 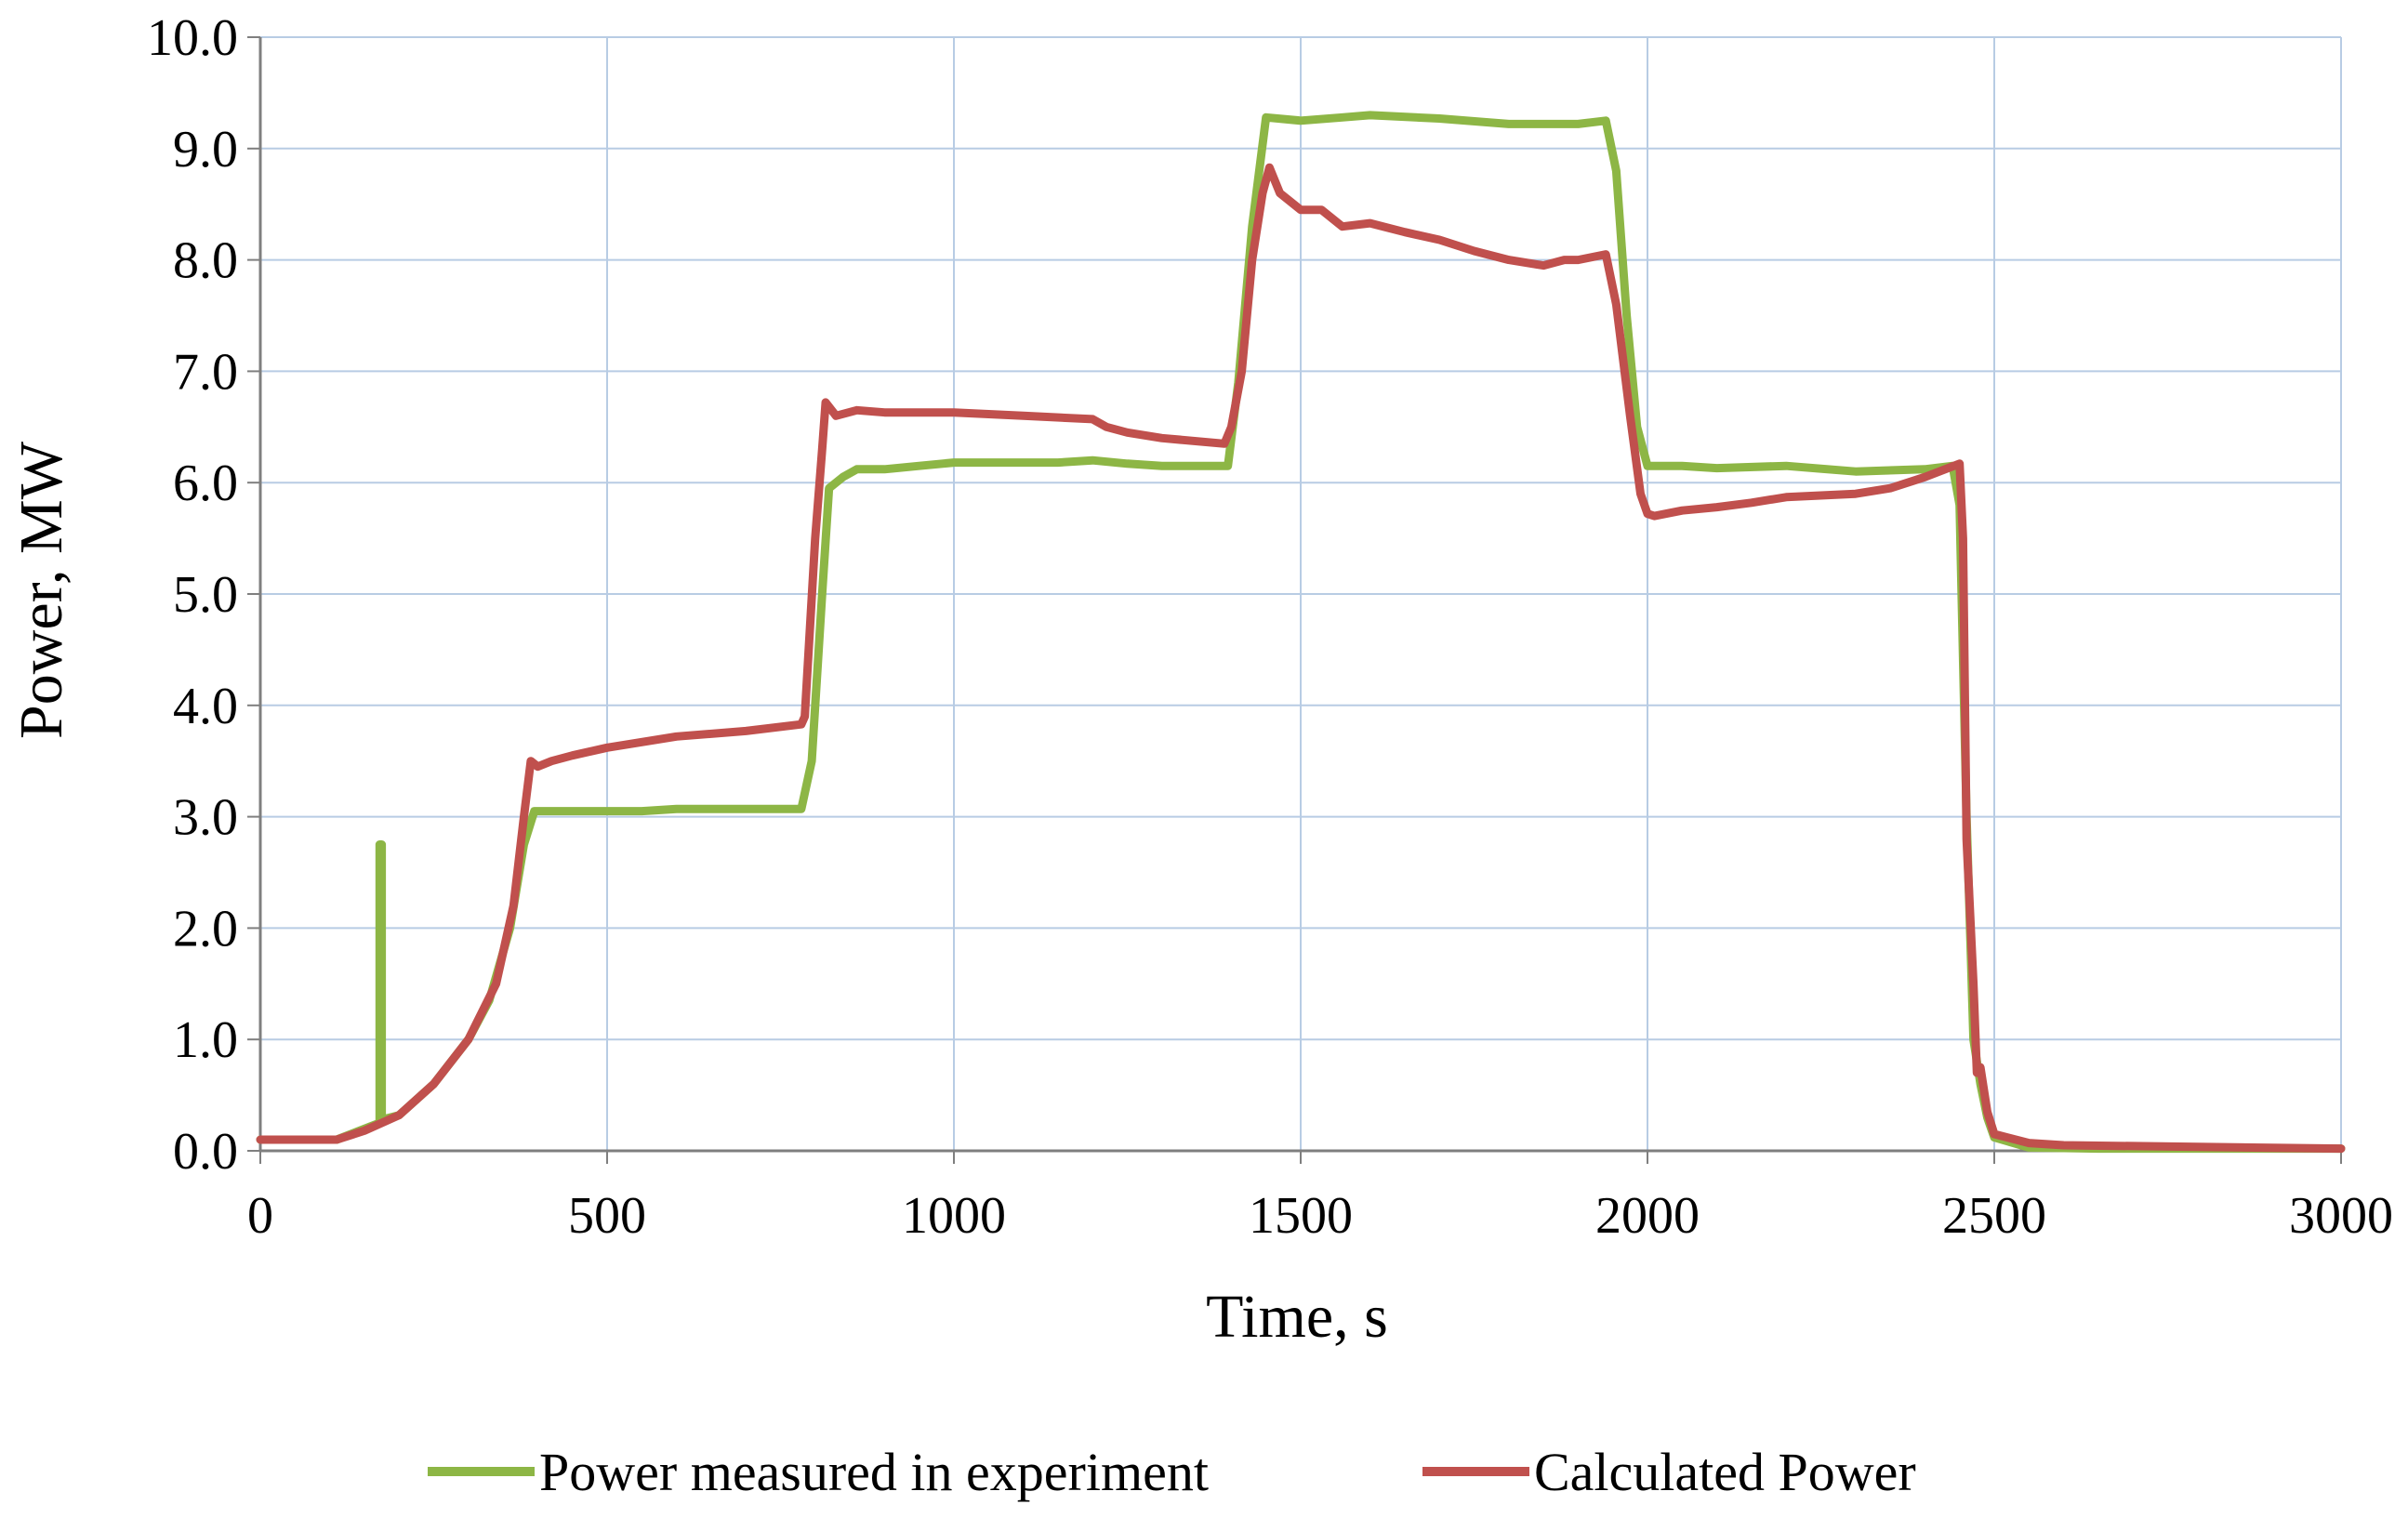 I want to click on x-tick-labels: 0 500 1000 1500 2000 2500 3000, so click(x=1320, y=1216).